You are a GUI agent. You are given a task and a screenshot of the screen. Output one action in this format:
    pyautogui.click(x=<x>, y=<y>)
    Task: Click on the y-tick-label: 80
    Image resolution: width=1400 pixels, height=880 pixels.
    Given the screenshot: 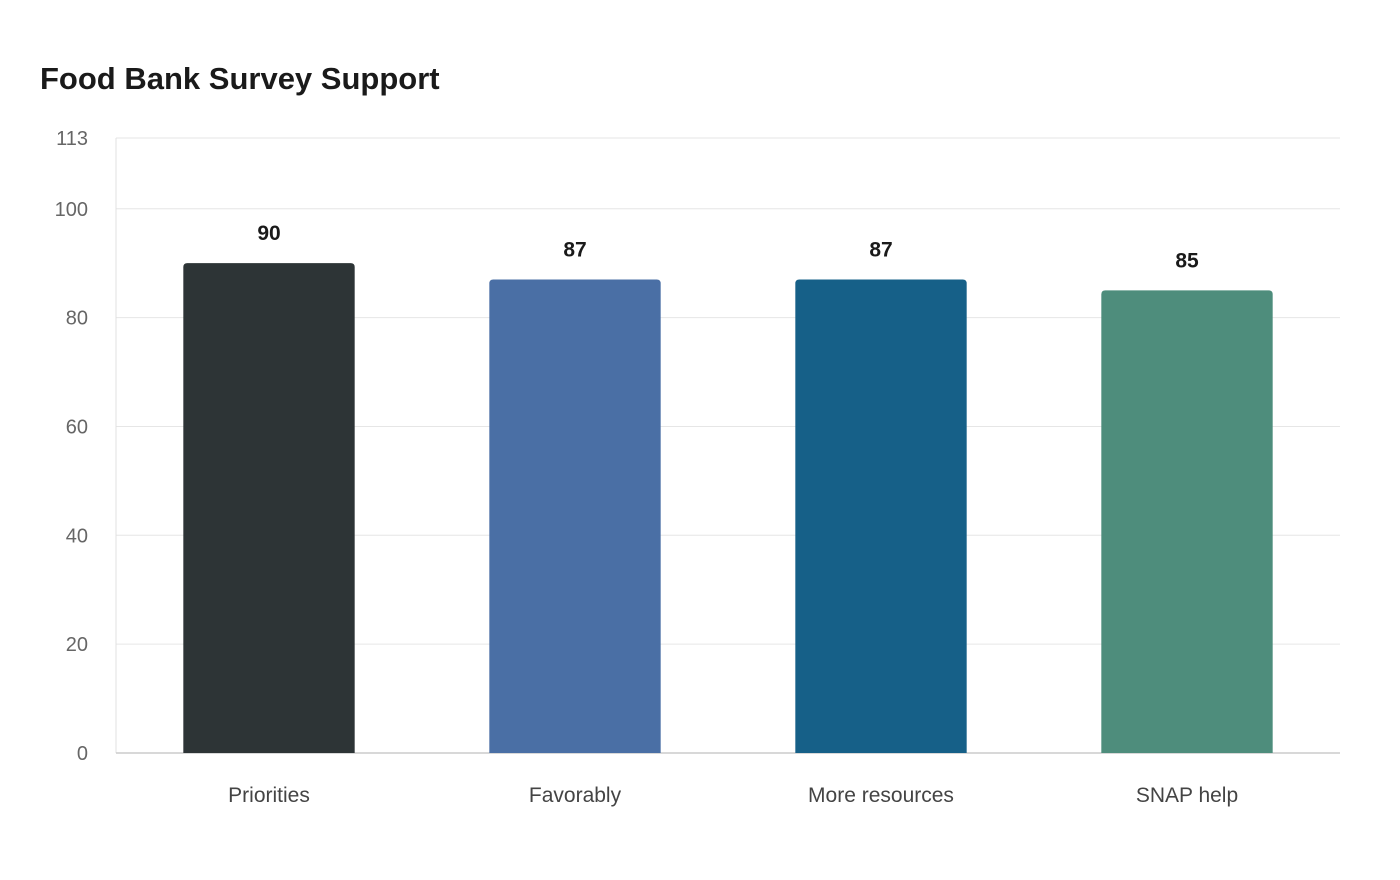 What is the action you would take?
    pyautogui.click(x=77, y=319)
    